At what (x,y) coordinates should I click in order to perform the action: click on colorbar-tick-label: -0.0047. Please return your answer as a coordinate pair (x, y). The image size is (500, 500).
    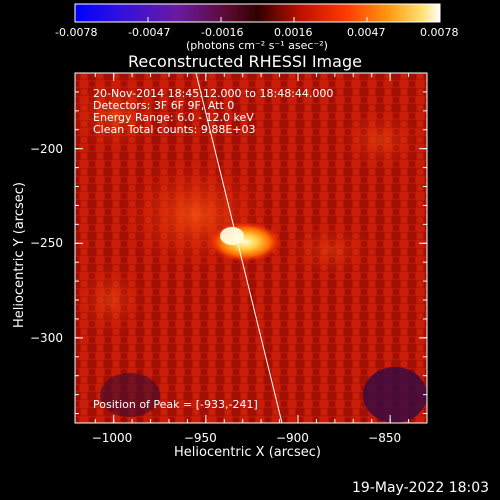
    Looking at the image, I should click on (149, 32).